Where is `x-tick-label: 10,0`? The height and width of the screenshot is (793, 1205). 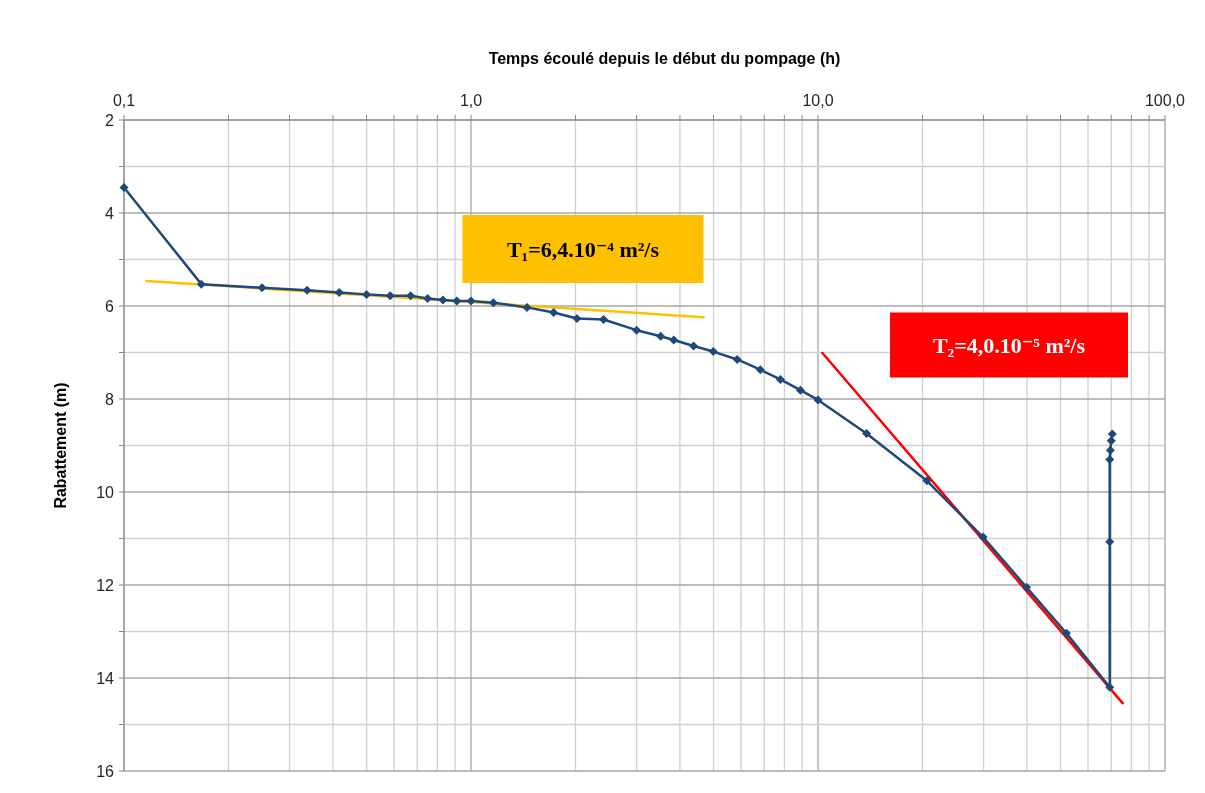
x-tick-label: 10,0 is located at coordinates (818, 100).